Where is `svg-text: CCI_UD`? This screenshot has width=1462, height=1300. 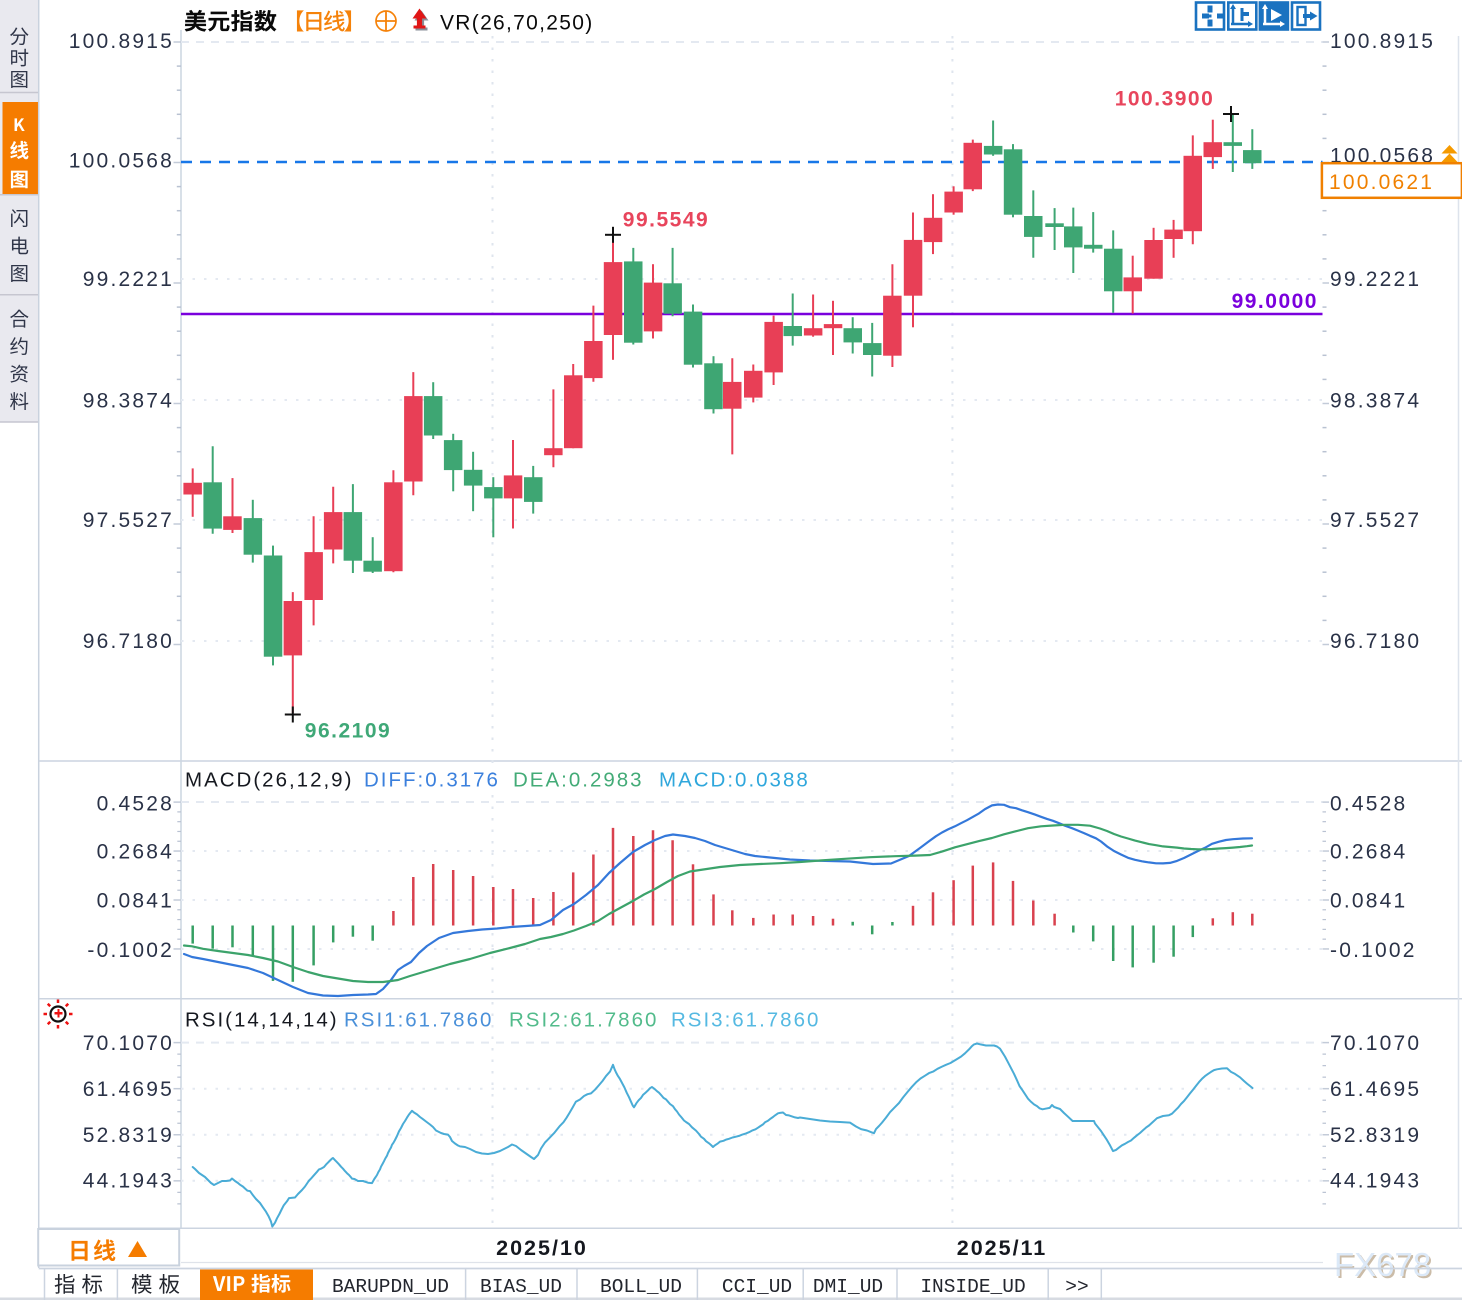
svg-text: CCI_UD is located at coordinates (757, 1287).